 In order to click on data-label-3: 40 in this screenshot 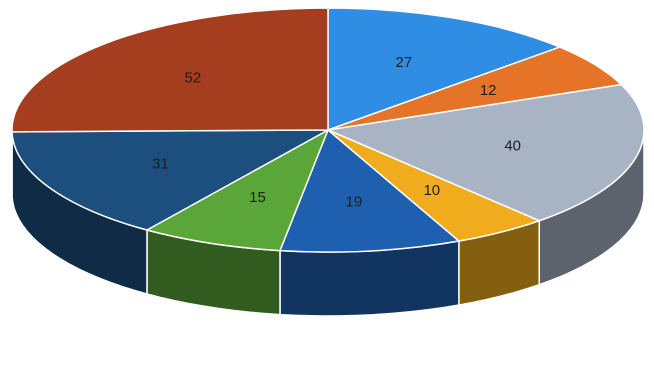, I will do `click(512, 146)`.